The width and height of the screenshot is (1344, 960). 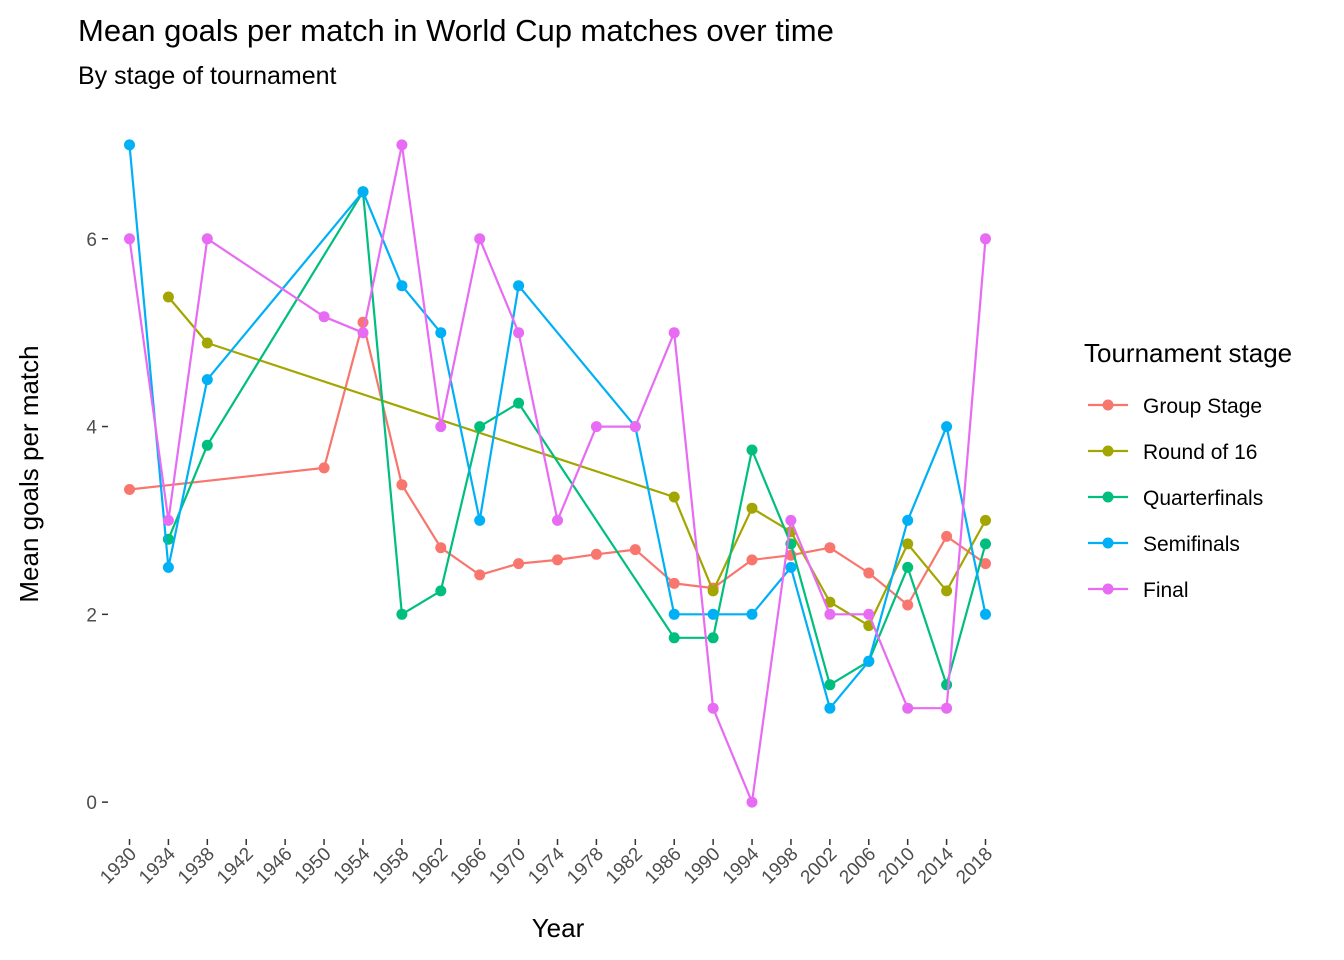 I want to click on legend-label: Semifinals, so click(x=1191, y=544).